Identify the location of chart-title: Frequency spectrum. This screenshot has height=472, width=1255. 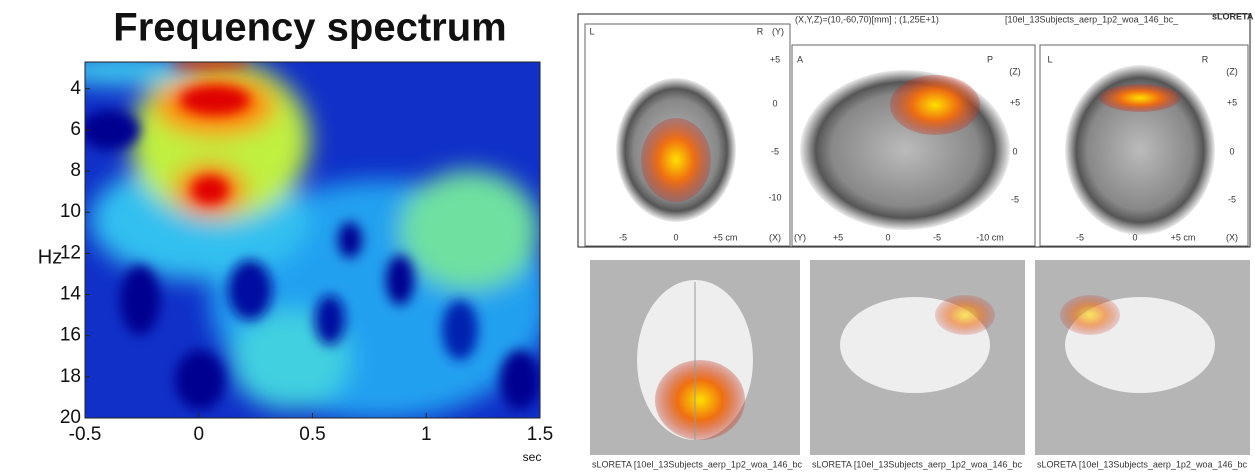
(309, 28).